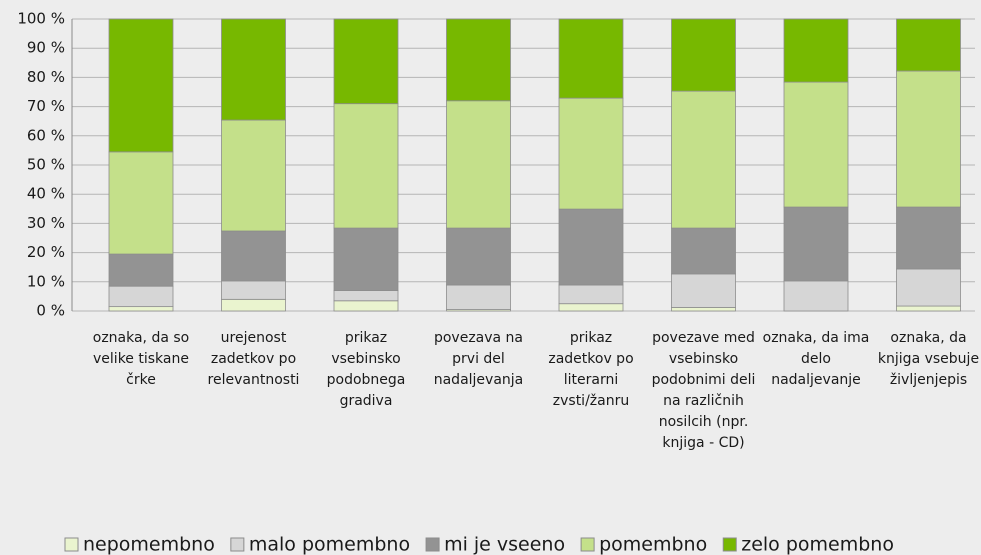  I want to click on label-line: velike tiskane, so click(141, 359).